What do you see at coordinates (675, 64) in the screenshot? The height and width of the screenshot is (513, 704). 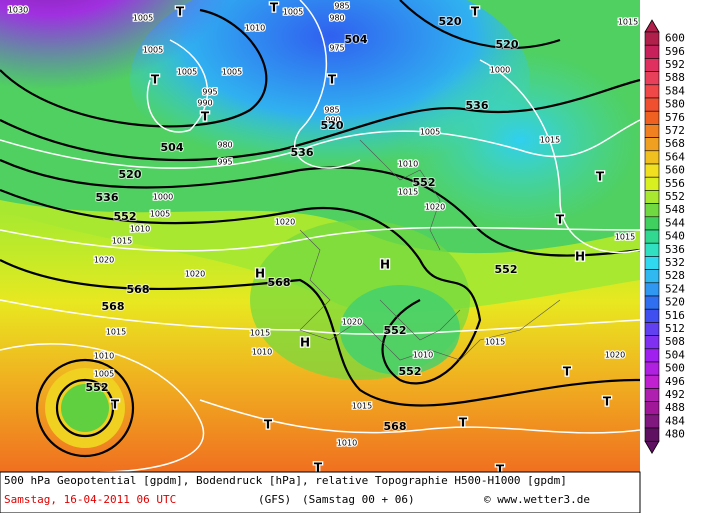 I see `legend-value: 592` at bounding box center [675, 64].